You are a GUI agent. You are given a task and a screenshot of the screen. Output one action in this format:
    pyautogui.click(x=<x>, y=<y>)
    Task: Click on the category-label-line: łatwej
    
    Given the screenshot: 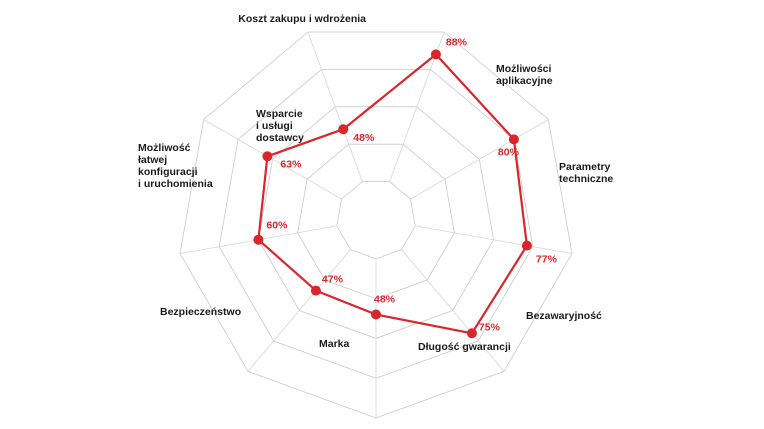 What is the action you would take?
    pyautogui.click(x=152, y=160)
    